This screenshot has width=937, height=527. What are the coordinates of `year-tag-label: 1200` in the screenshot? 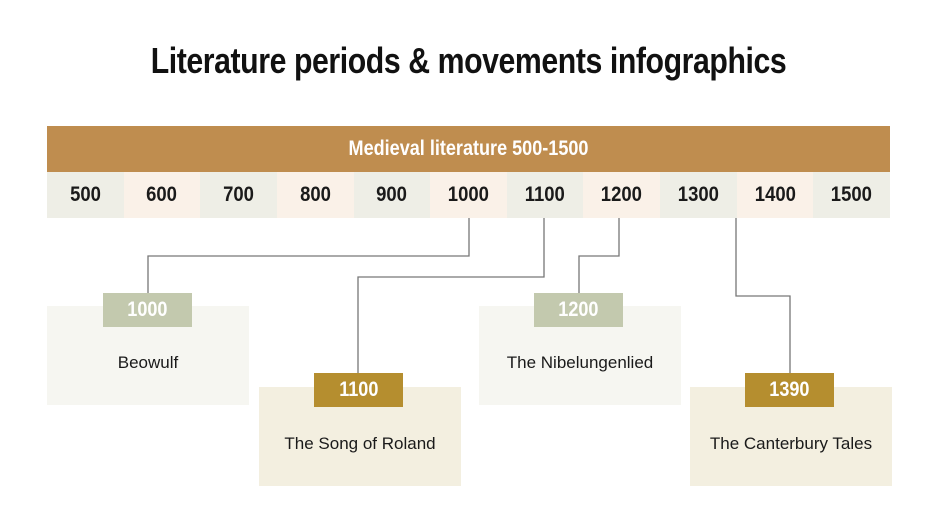 It's located at (578, 309).